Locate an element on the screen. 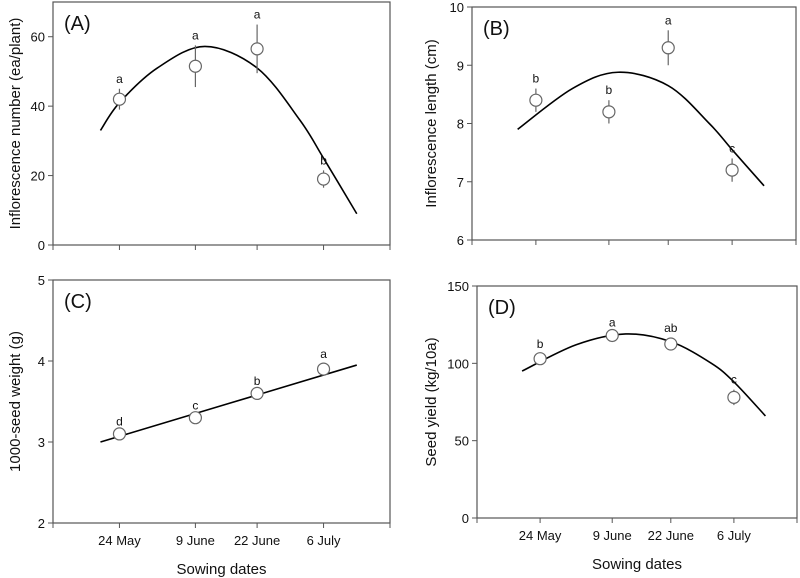 The width and height of the screenshot is (800, 578). y-axis-label: 1000-seed weight (g) is located at coordinates (15, 401).